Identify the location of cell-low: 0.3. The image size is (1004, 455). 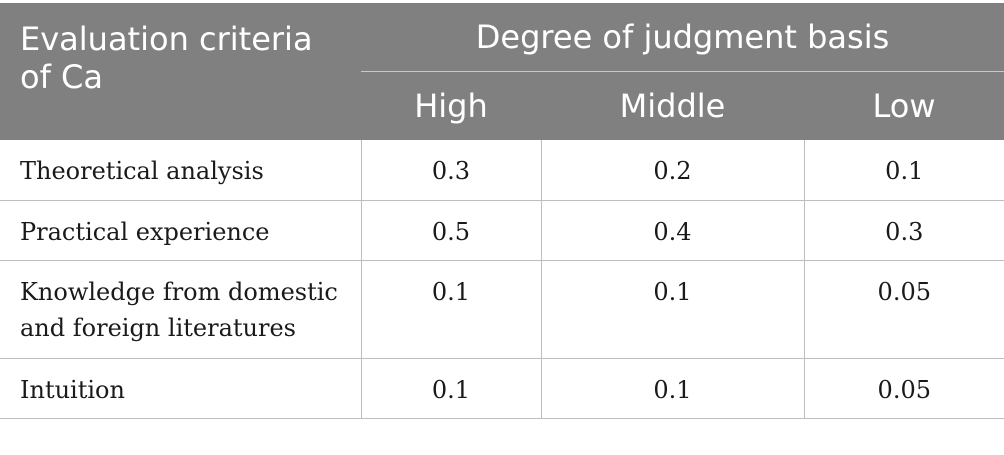
(903, 230).